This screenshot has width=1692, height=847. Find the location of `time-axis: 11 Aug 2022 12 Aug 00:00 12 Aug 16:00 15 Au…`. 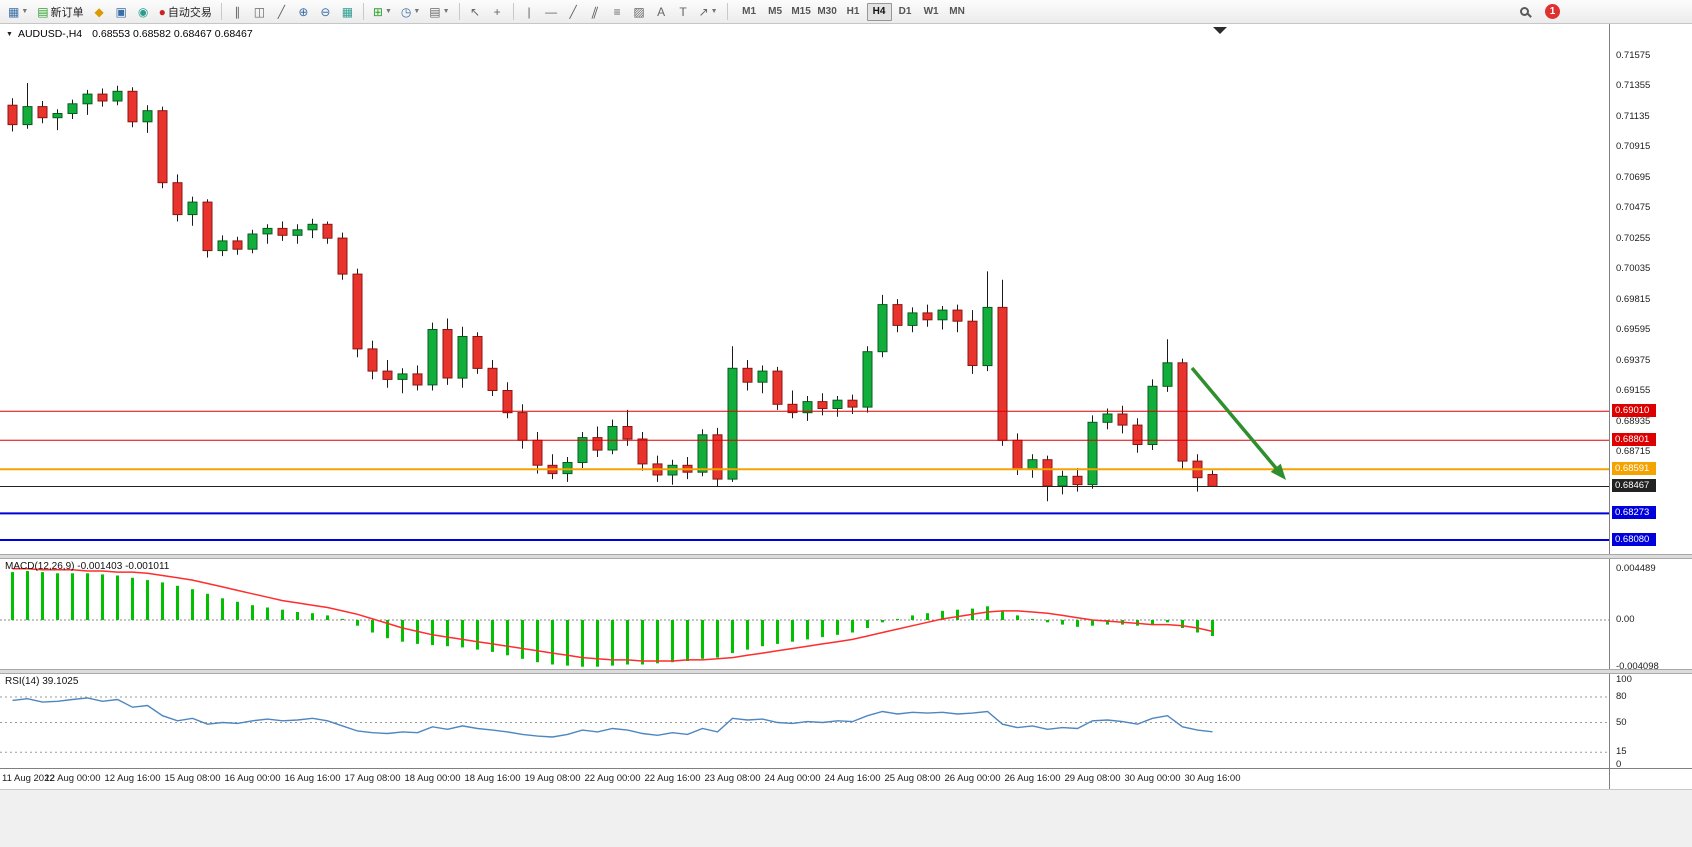

time-axis: 11 Aug 2022 12 Aug 00:00 12 Aug 16:00 15 Au… is located at coordinates (805, 778).